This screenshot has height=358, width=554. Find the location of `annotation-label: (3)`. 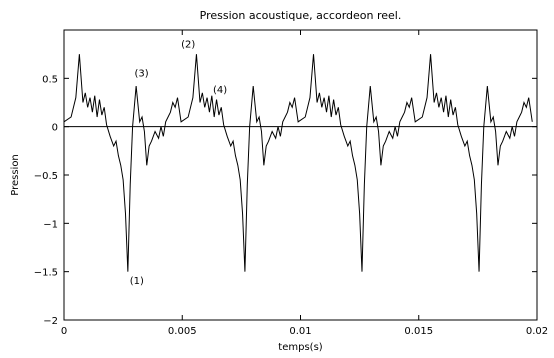

annotation-label: (3) is located at coordinates (141, 73).